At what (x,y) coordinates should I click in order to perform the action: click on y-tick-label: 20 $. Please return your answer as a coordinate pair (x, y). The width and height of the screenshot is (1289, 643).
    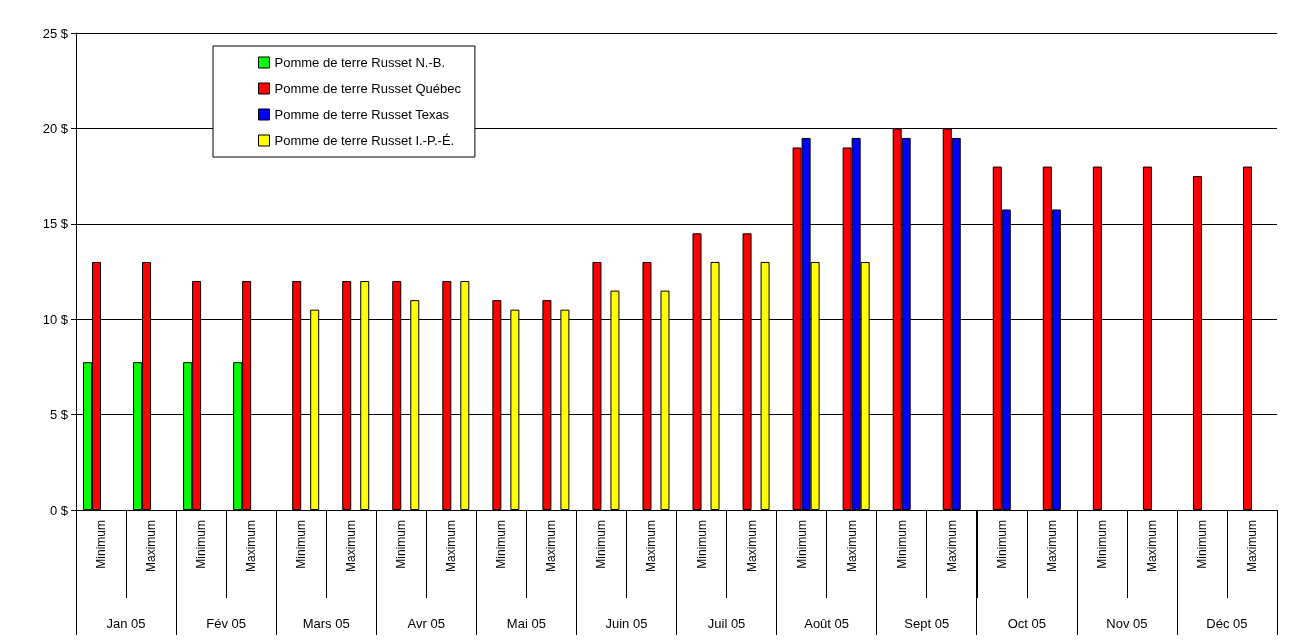
    Looking at the image, I should click on (55, 128).